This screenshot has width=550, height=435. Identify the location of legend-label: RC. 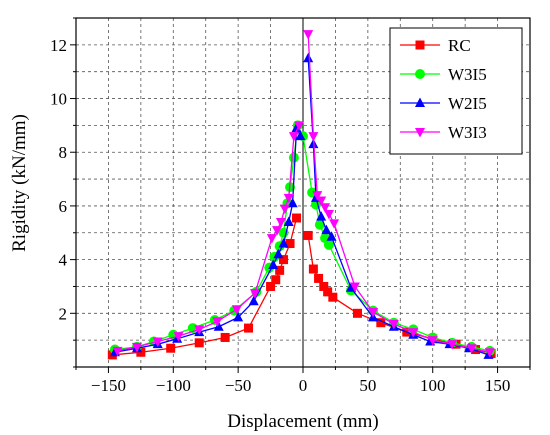
(459, 45).